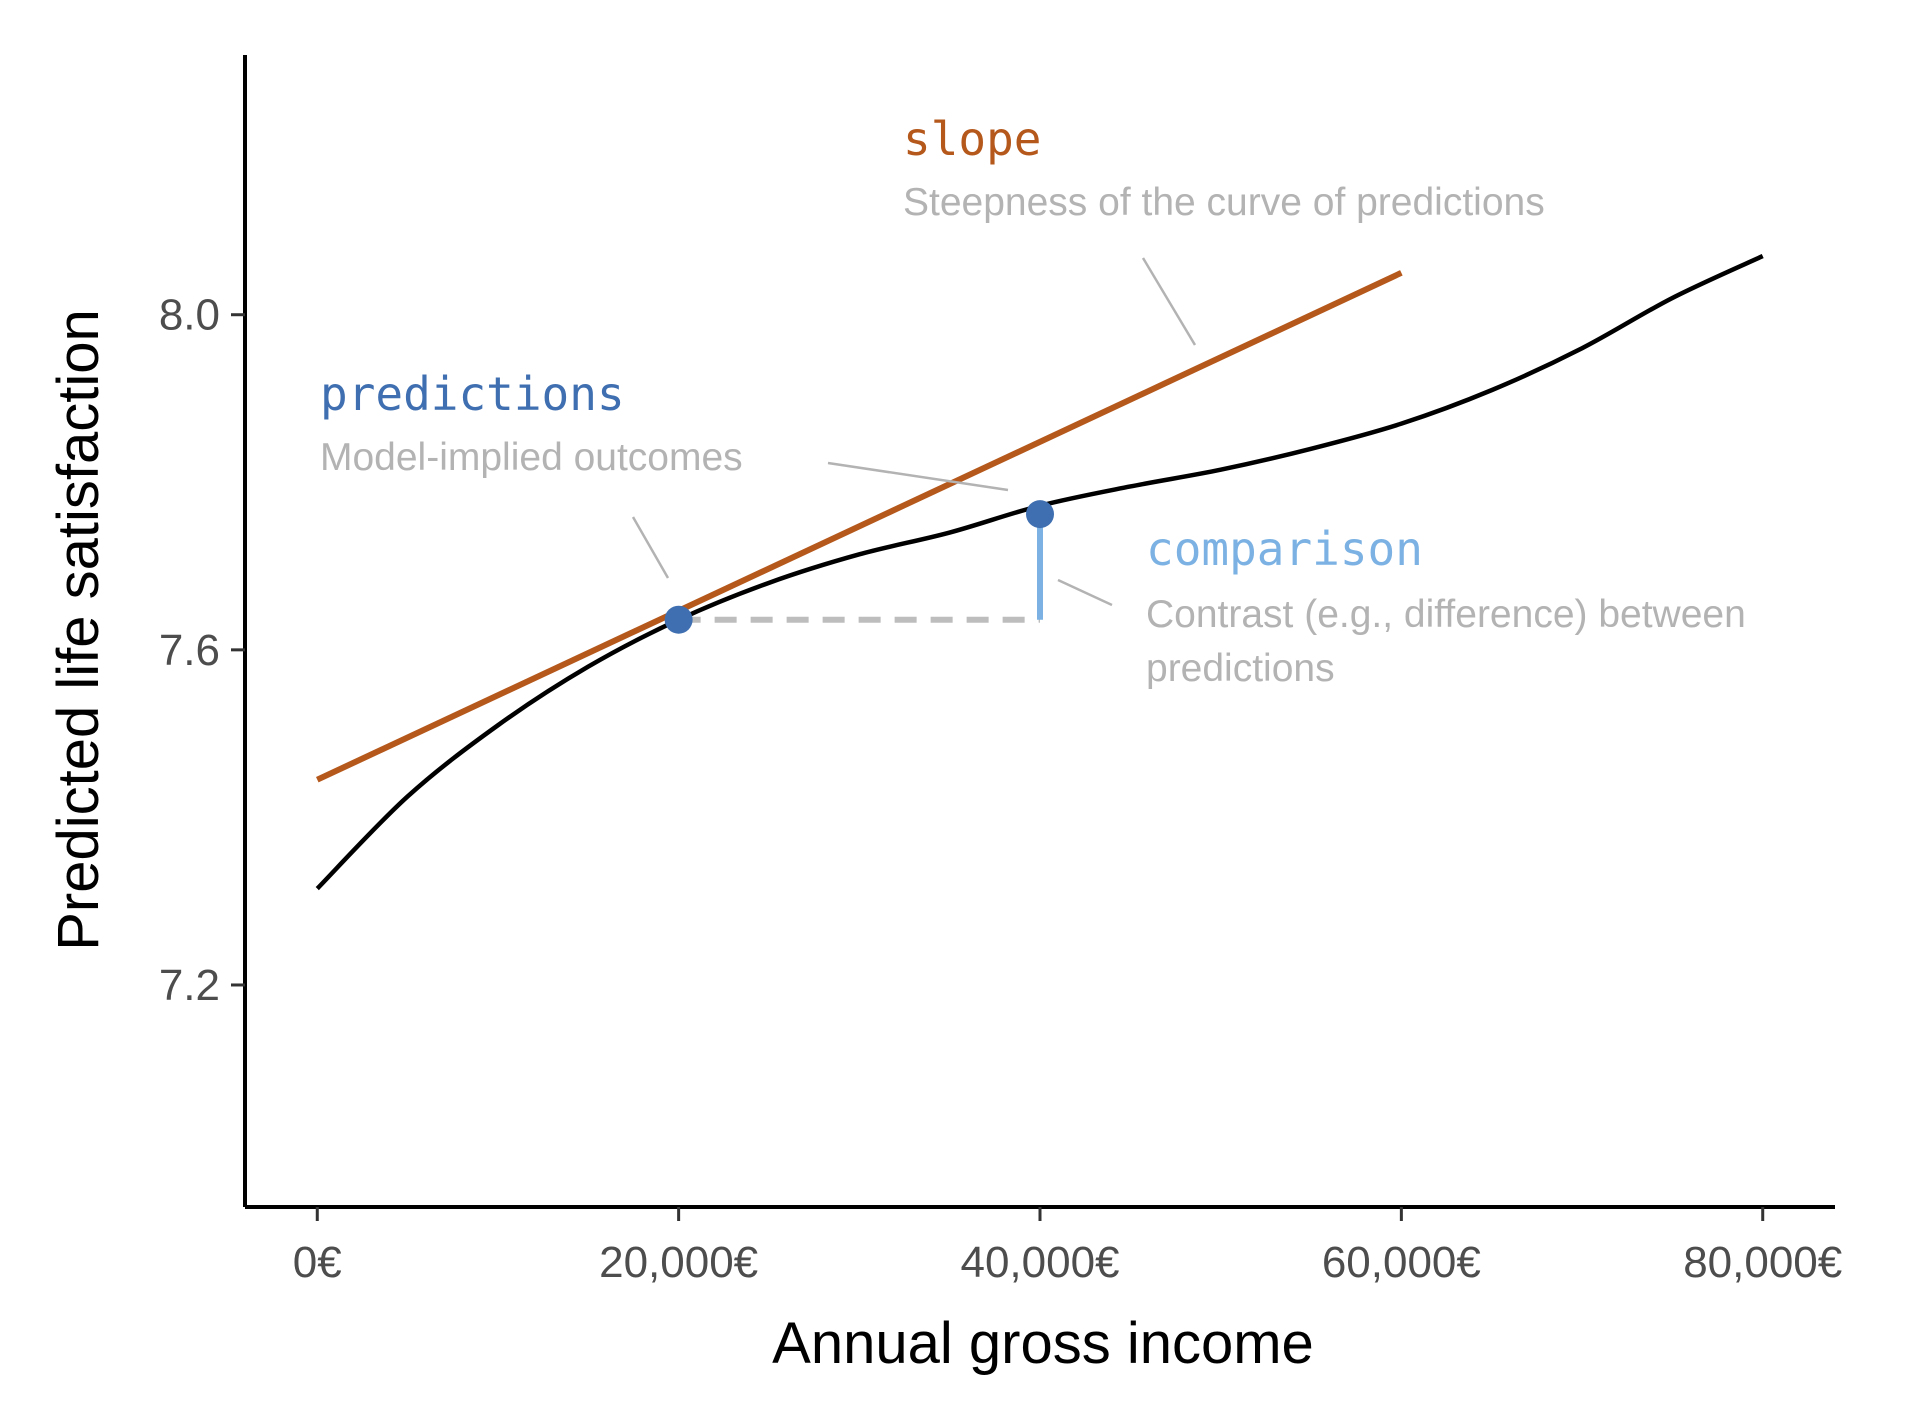 Image resolution: width=1927 pixels, height=1412 pixels. I want to click on y-tick-label: 7.6, so click(189, 650).